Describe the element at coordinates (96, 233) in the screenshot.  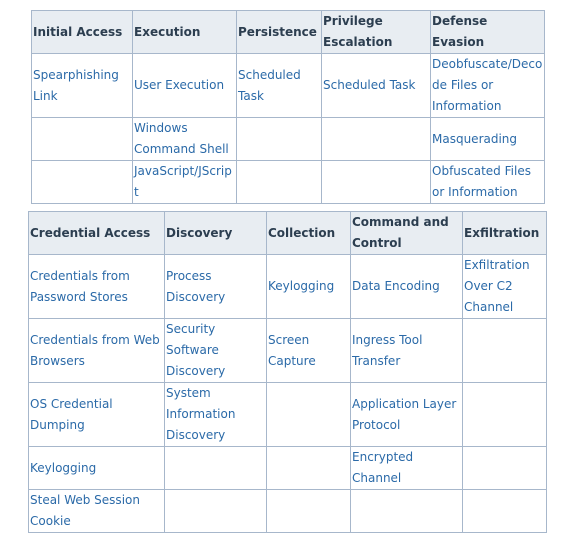
I see `header-credential-access: Credential Access` at that location.